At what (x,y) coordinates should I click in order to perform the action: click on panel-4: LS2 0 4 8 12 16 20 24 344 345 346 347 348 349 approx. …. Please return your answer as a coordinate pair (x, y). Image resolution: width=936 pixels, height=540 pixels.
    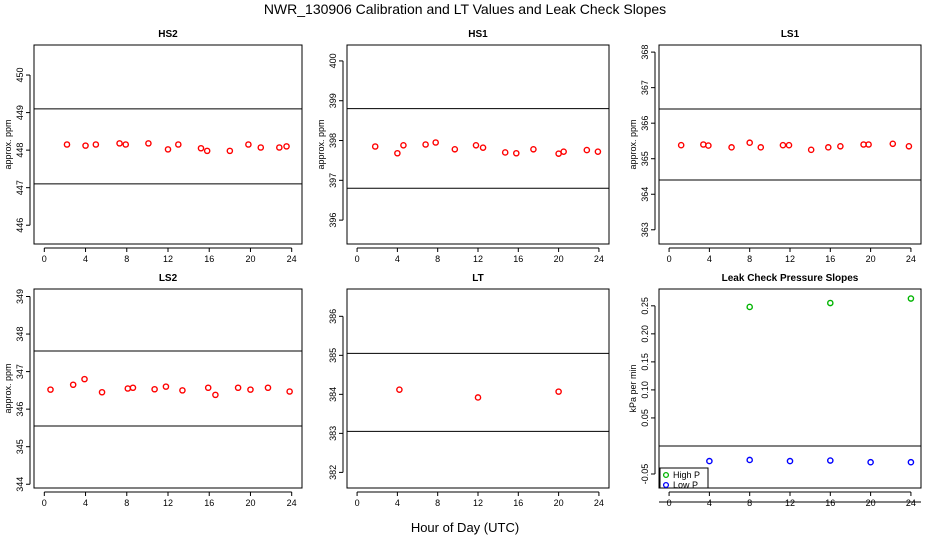
    Looking at the image, I should click on (153, 390).